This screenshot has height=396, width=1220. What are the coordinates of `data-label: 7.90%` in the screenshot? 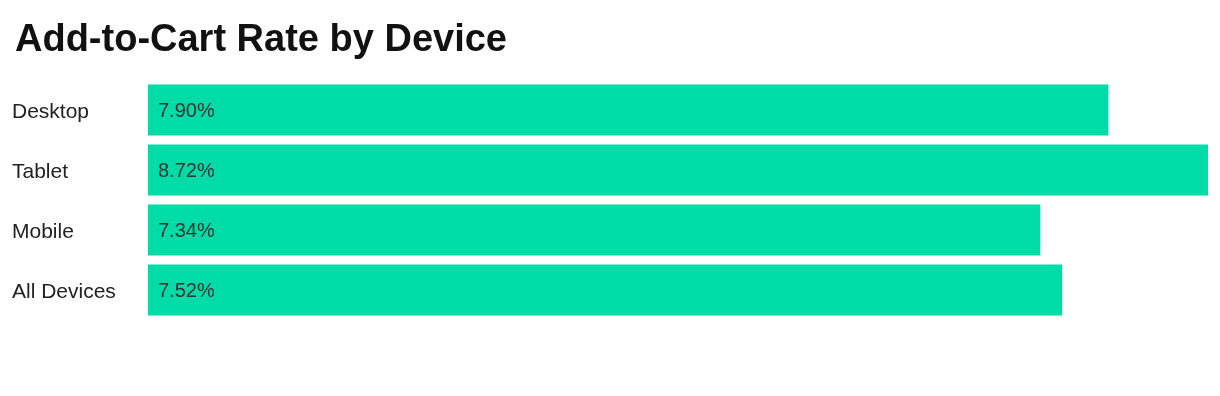 It's located at (186, 110).